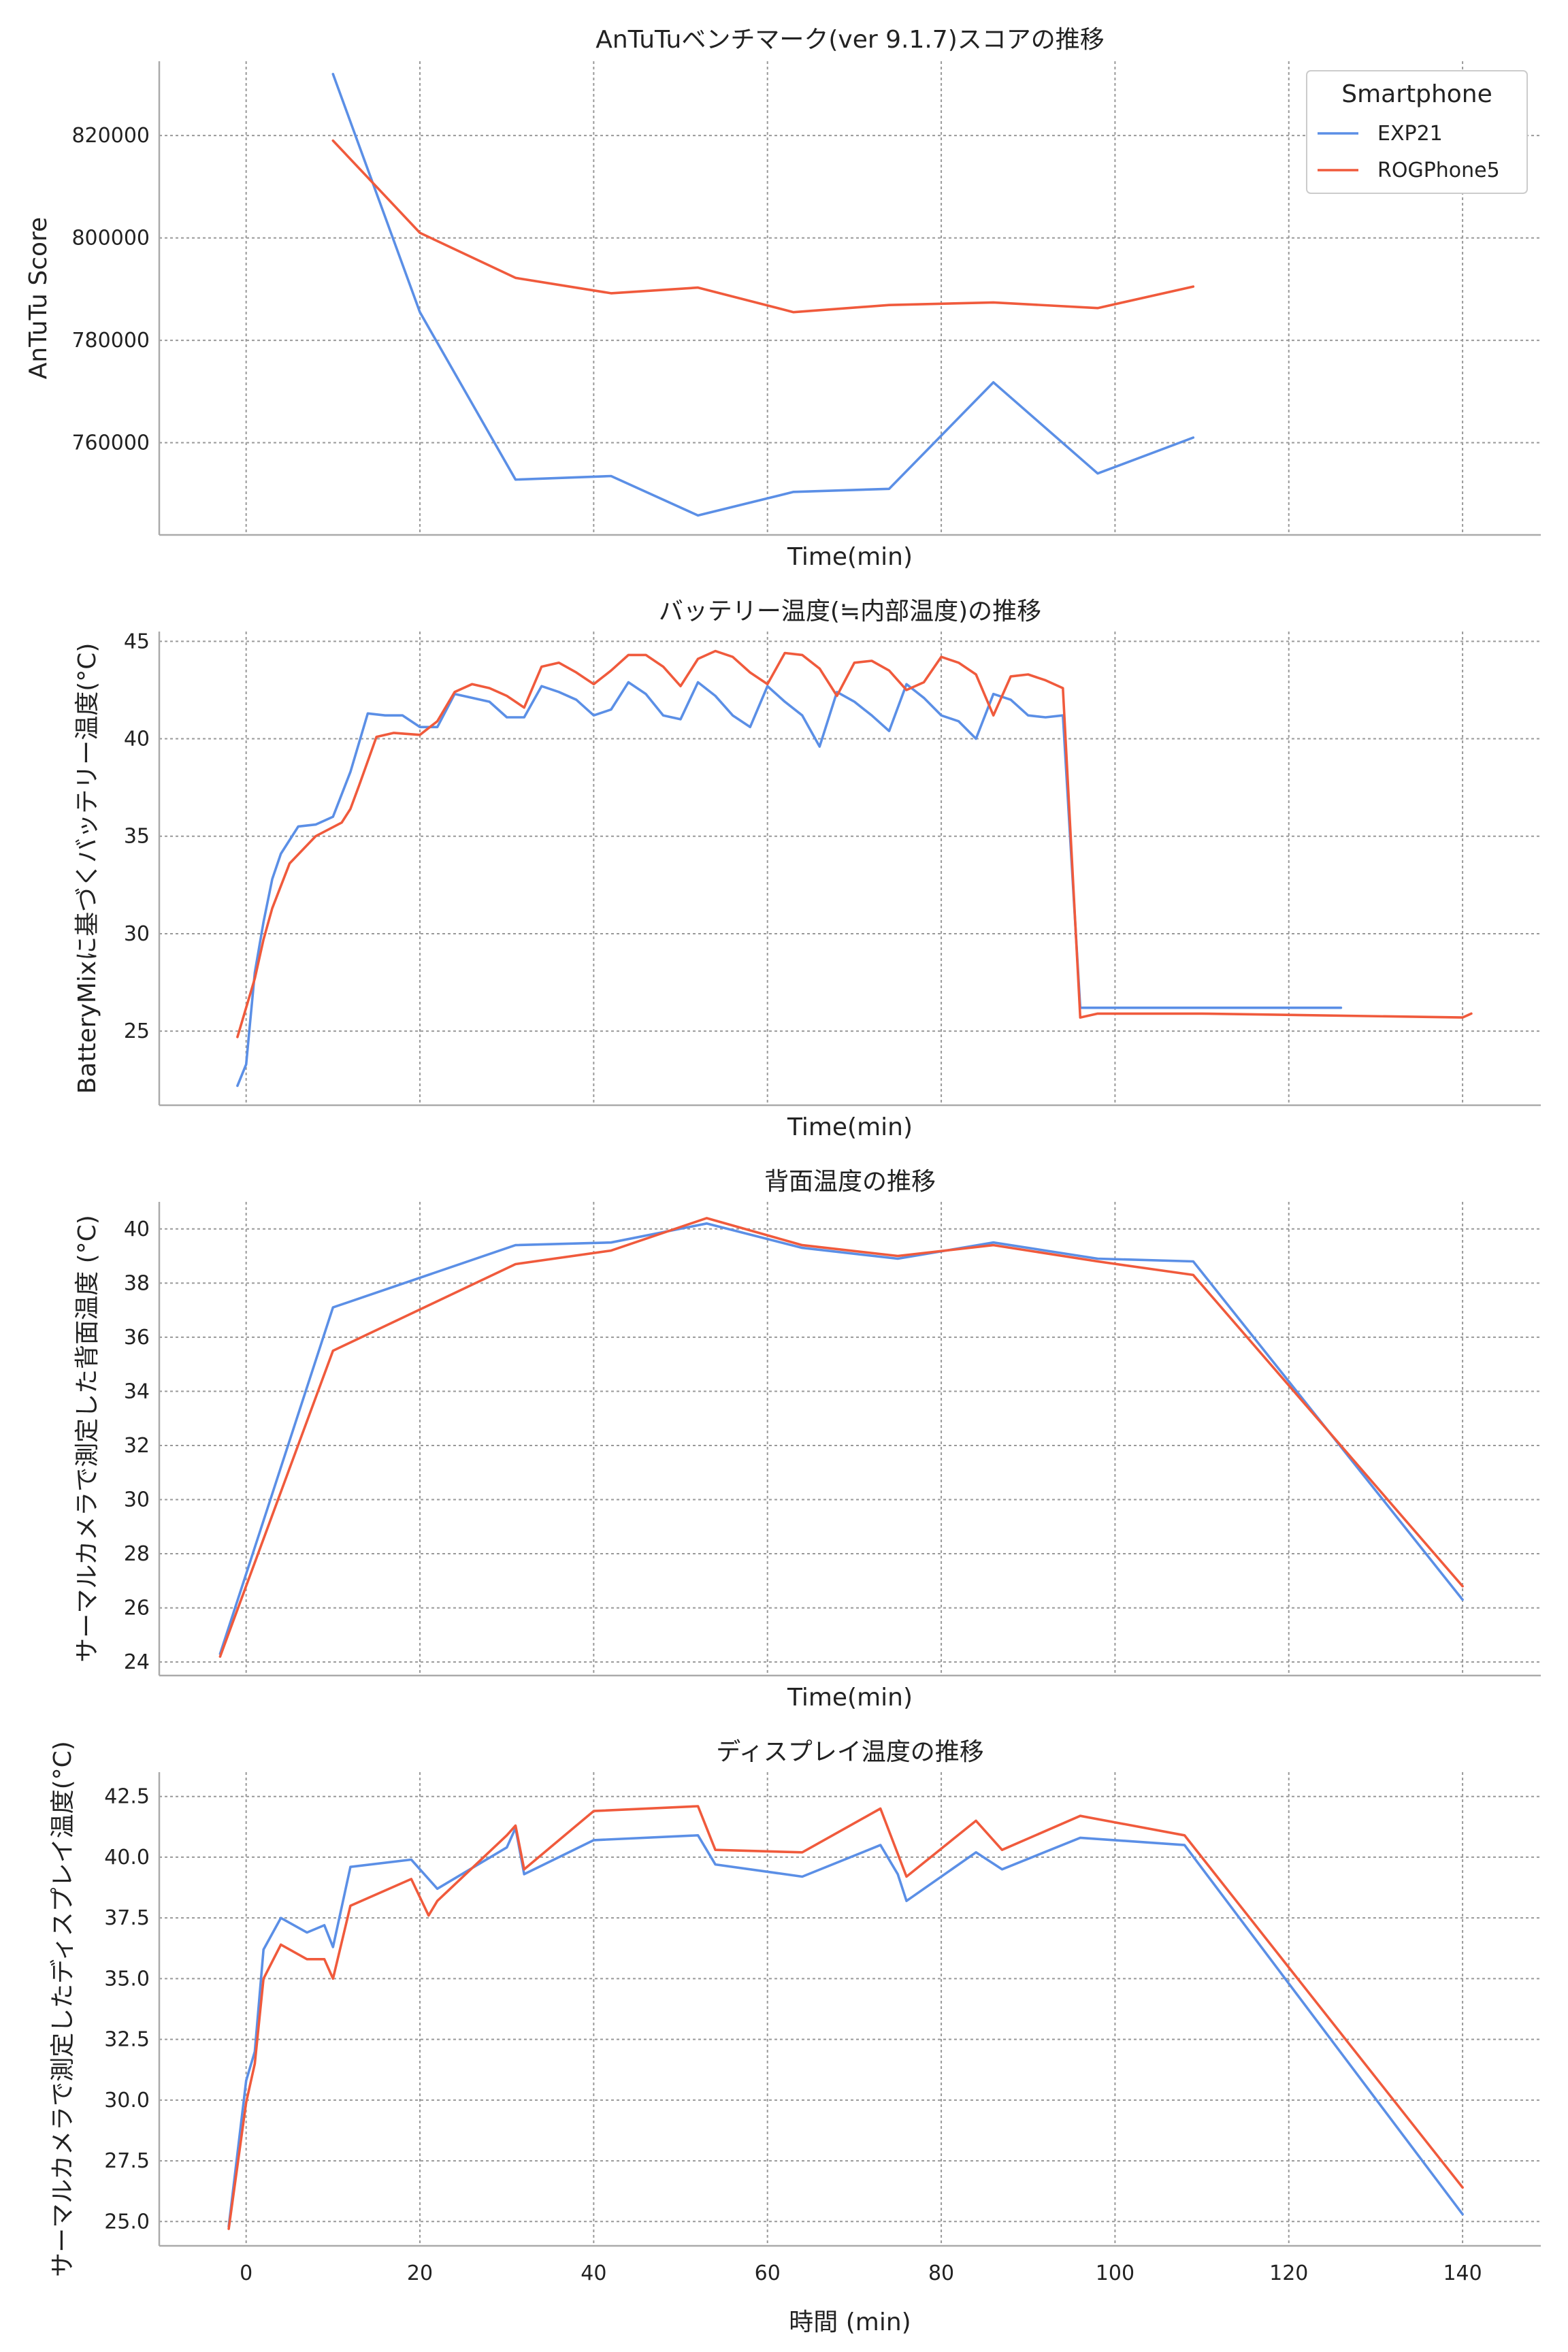  Describe the element at coordinates (850, 611) in the screenshot. I see `chart-title: バッテリー温度(≒内部温度)の推移` at that location.